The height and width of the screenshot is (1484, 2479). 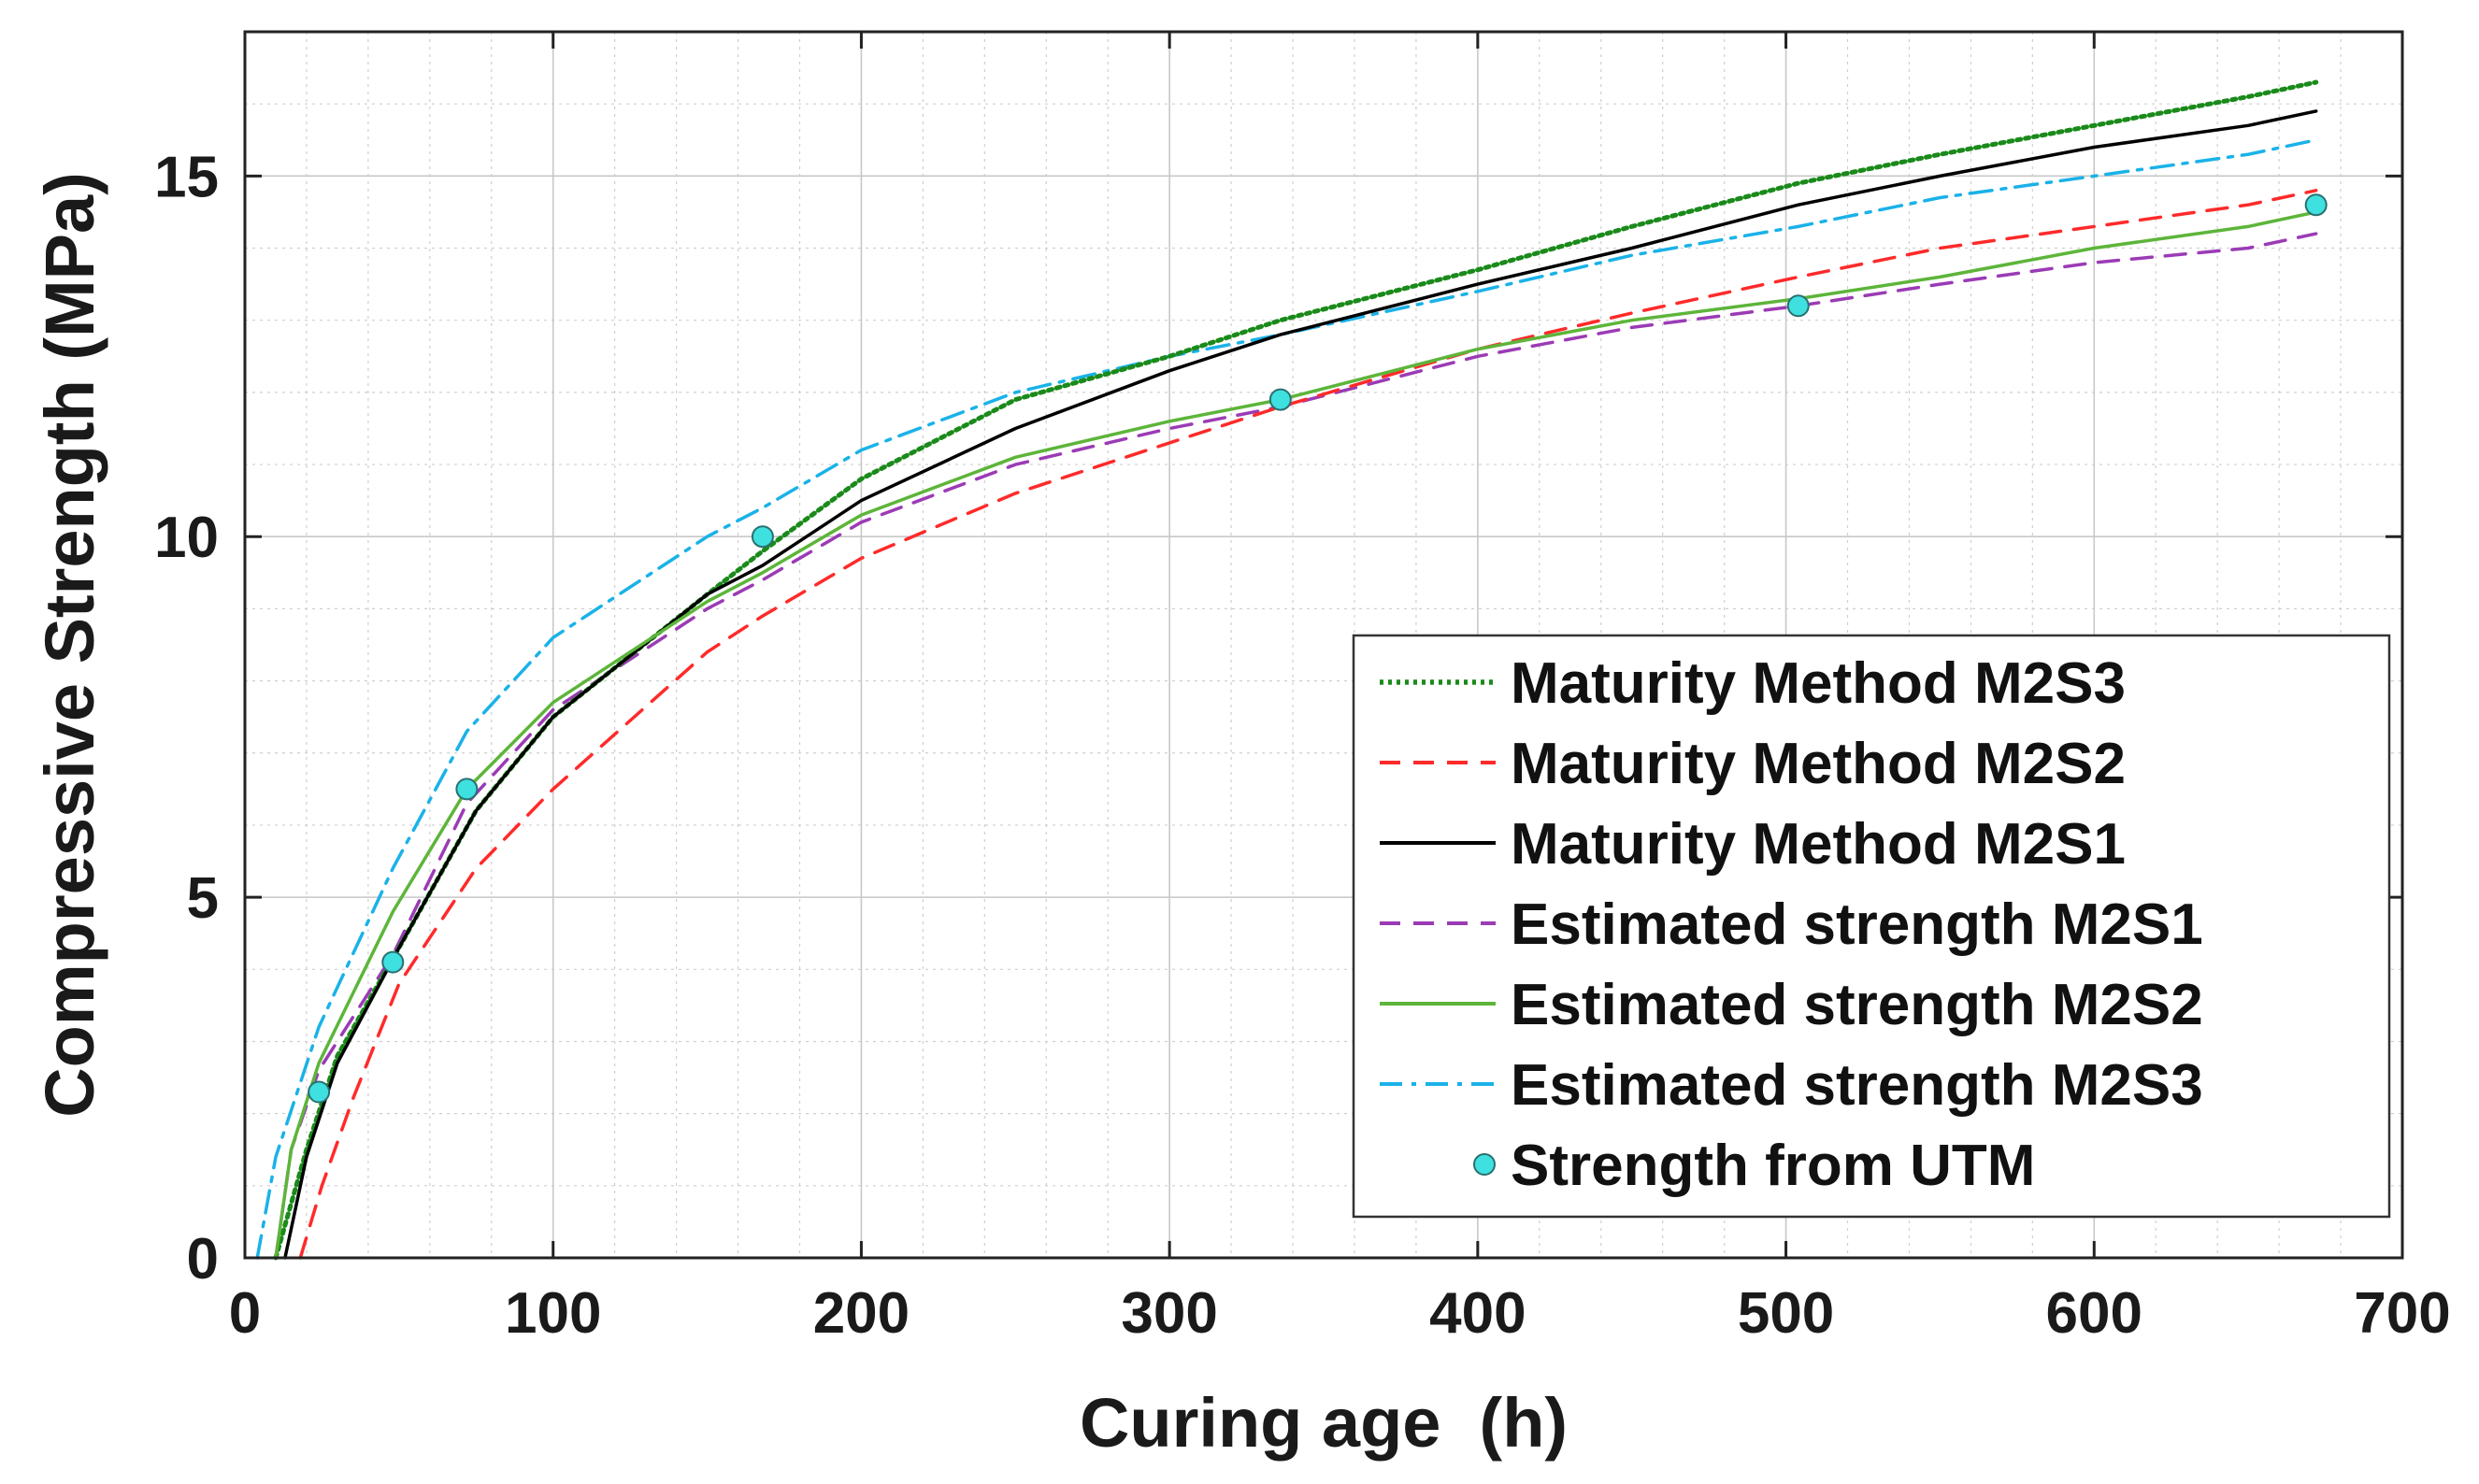 I want to click on x-tick-labels: 0 100 200 300 400 500 600 700, so click(x=1340, y=1313).